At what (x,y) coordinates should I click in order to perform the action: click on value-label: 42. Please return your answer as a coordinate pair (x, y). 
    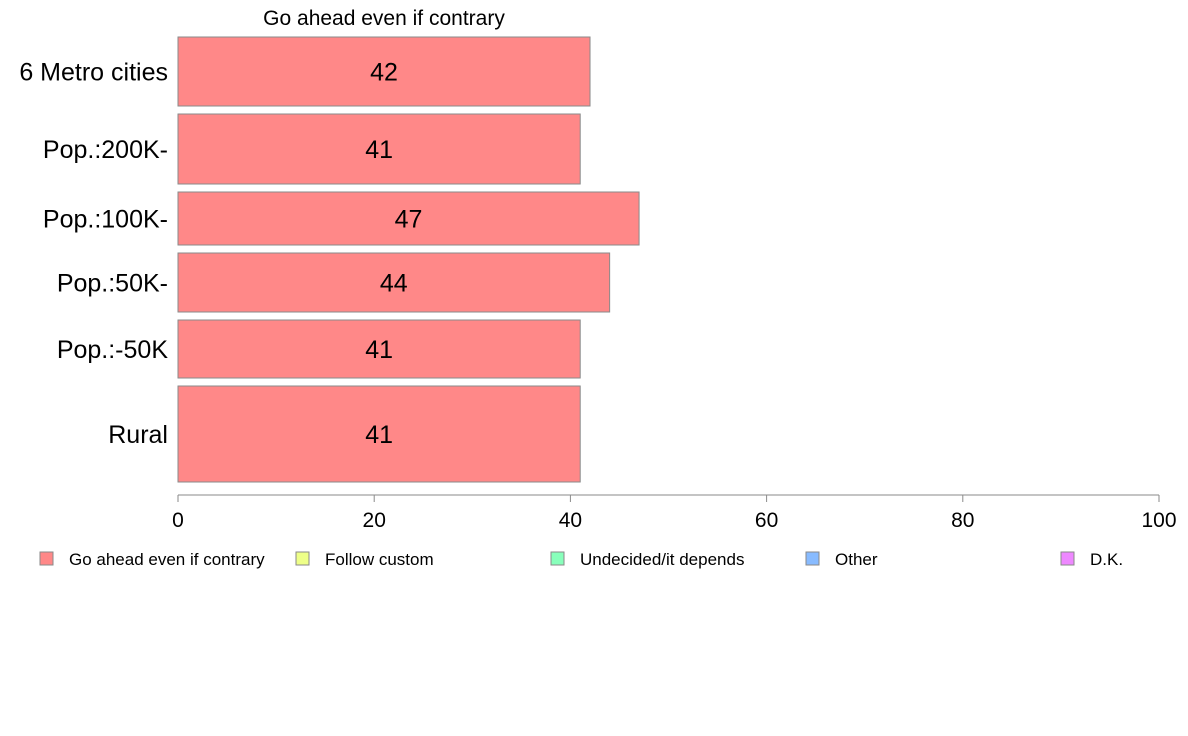
    Looking at the image, I should click on (384, 73).